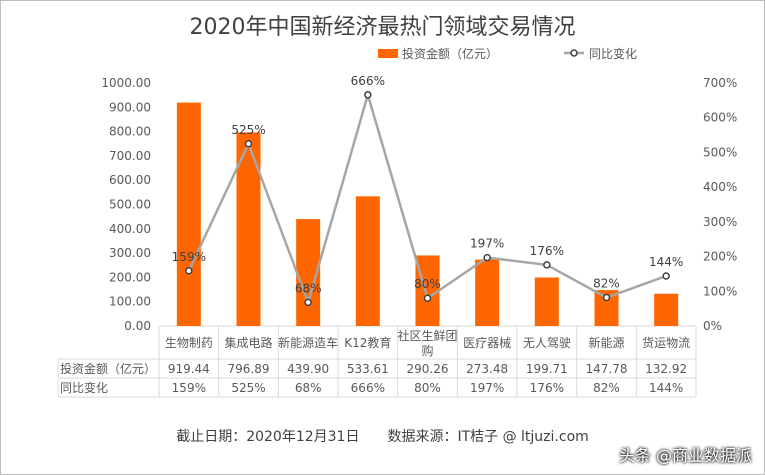 The height and width of the screenshot is (475, 765). What do you see at coordinates (130, 205) in the screenshot?
I see `left-axis-tick: 500.00` at bounding box center [130, 205].